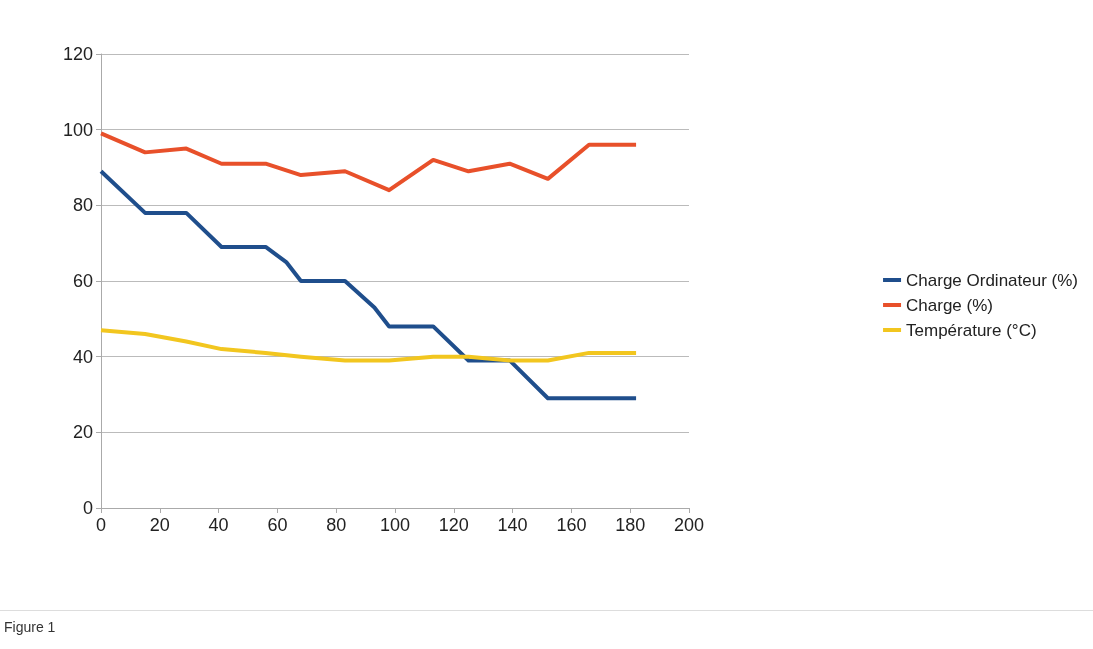  Describe the element at coordinates (336, 525) in the screenshot. I see `x-tick-label: 80` at that location.